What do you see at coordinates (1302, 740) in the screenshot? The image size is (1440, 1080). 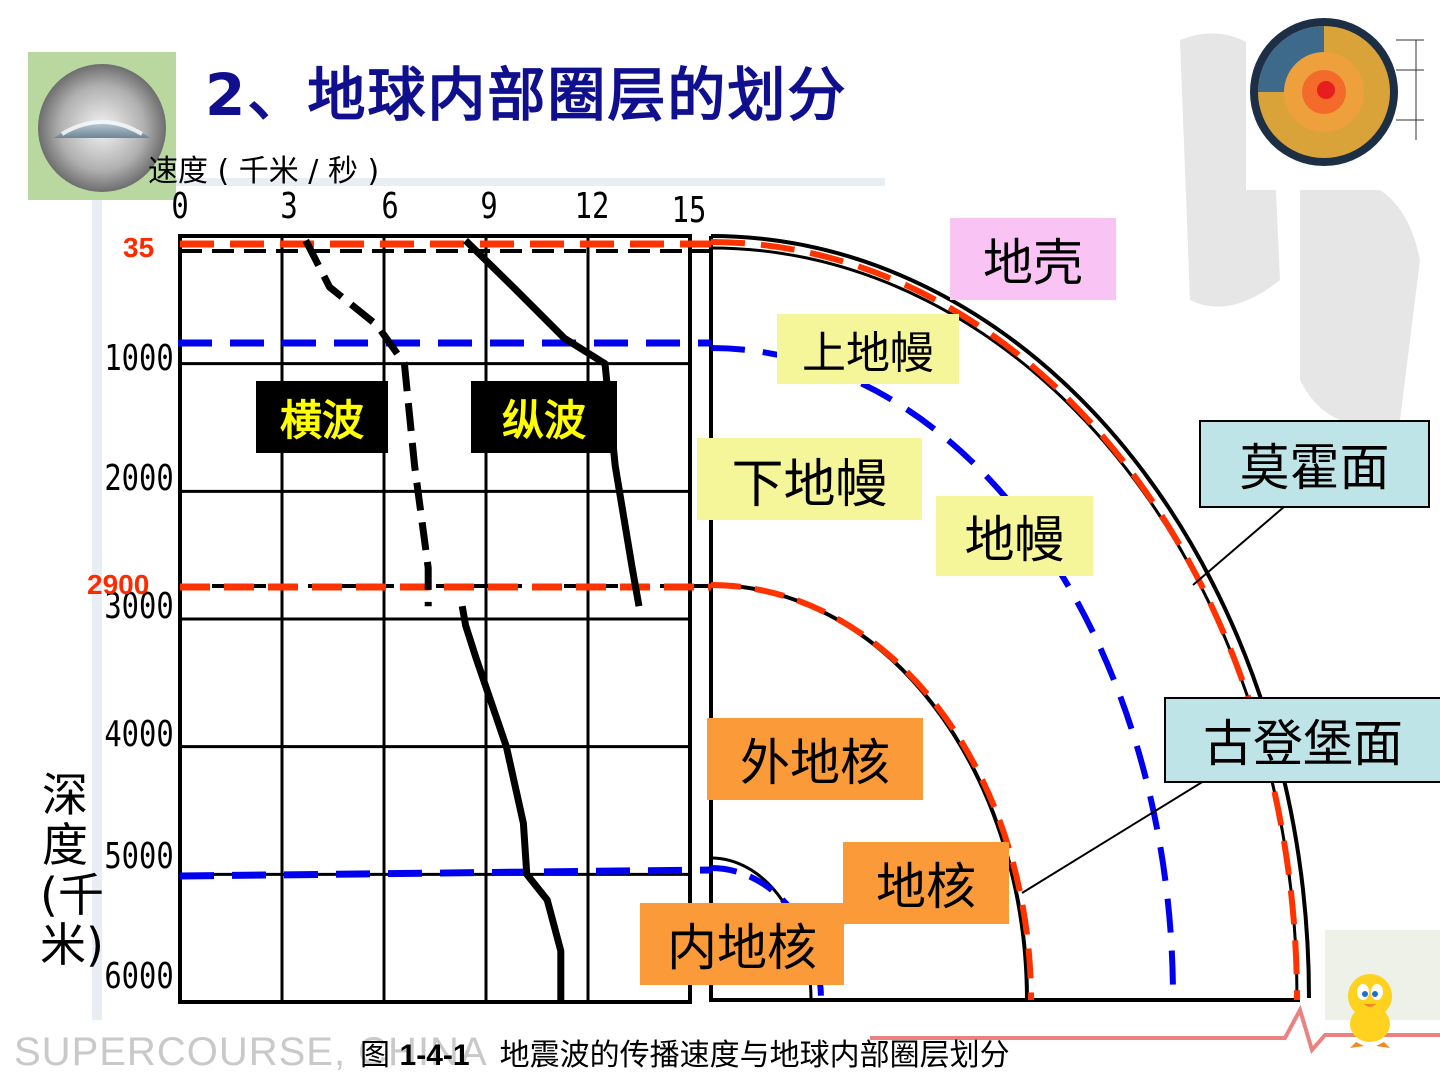 I see `gutenberg-callout: 古登堡面` at bounding box center [1302, 740].